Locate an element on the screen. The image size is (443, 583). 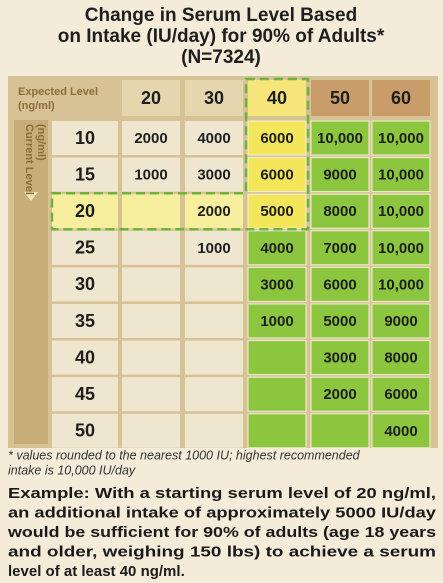
cell-value: 9000 is located at coordinates (400, 321).